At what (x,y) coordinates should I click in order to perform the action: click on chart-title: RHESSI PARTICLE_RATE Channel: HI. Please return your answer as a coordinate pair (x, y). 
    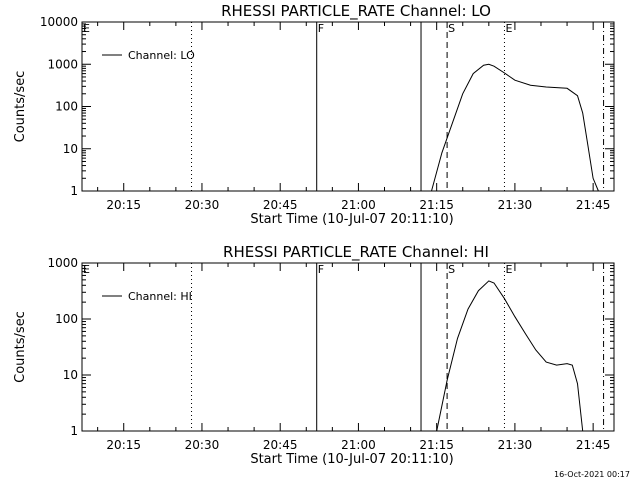
    Looking at the image, I should click on (356, 252).